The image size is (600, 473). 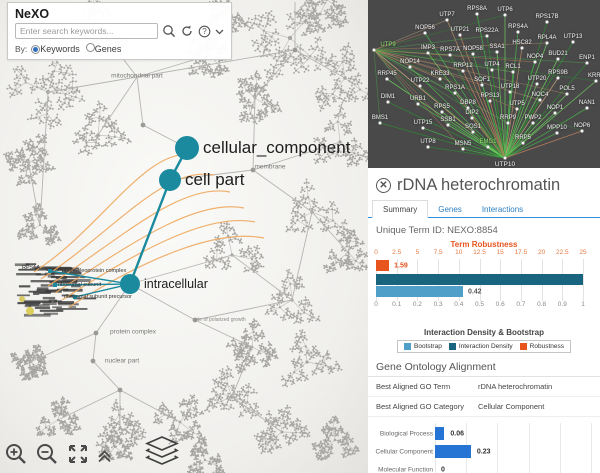 What do you see at coordinates (457, 433) in the screenshot?
I see `go-category-value: 0.06` at bounding box center [457, 433].